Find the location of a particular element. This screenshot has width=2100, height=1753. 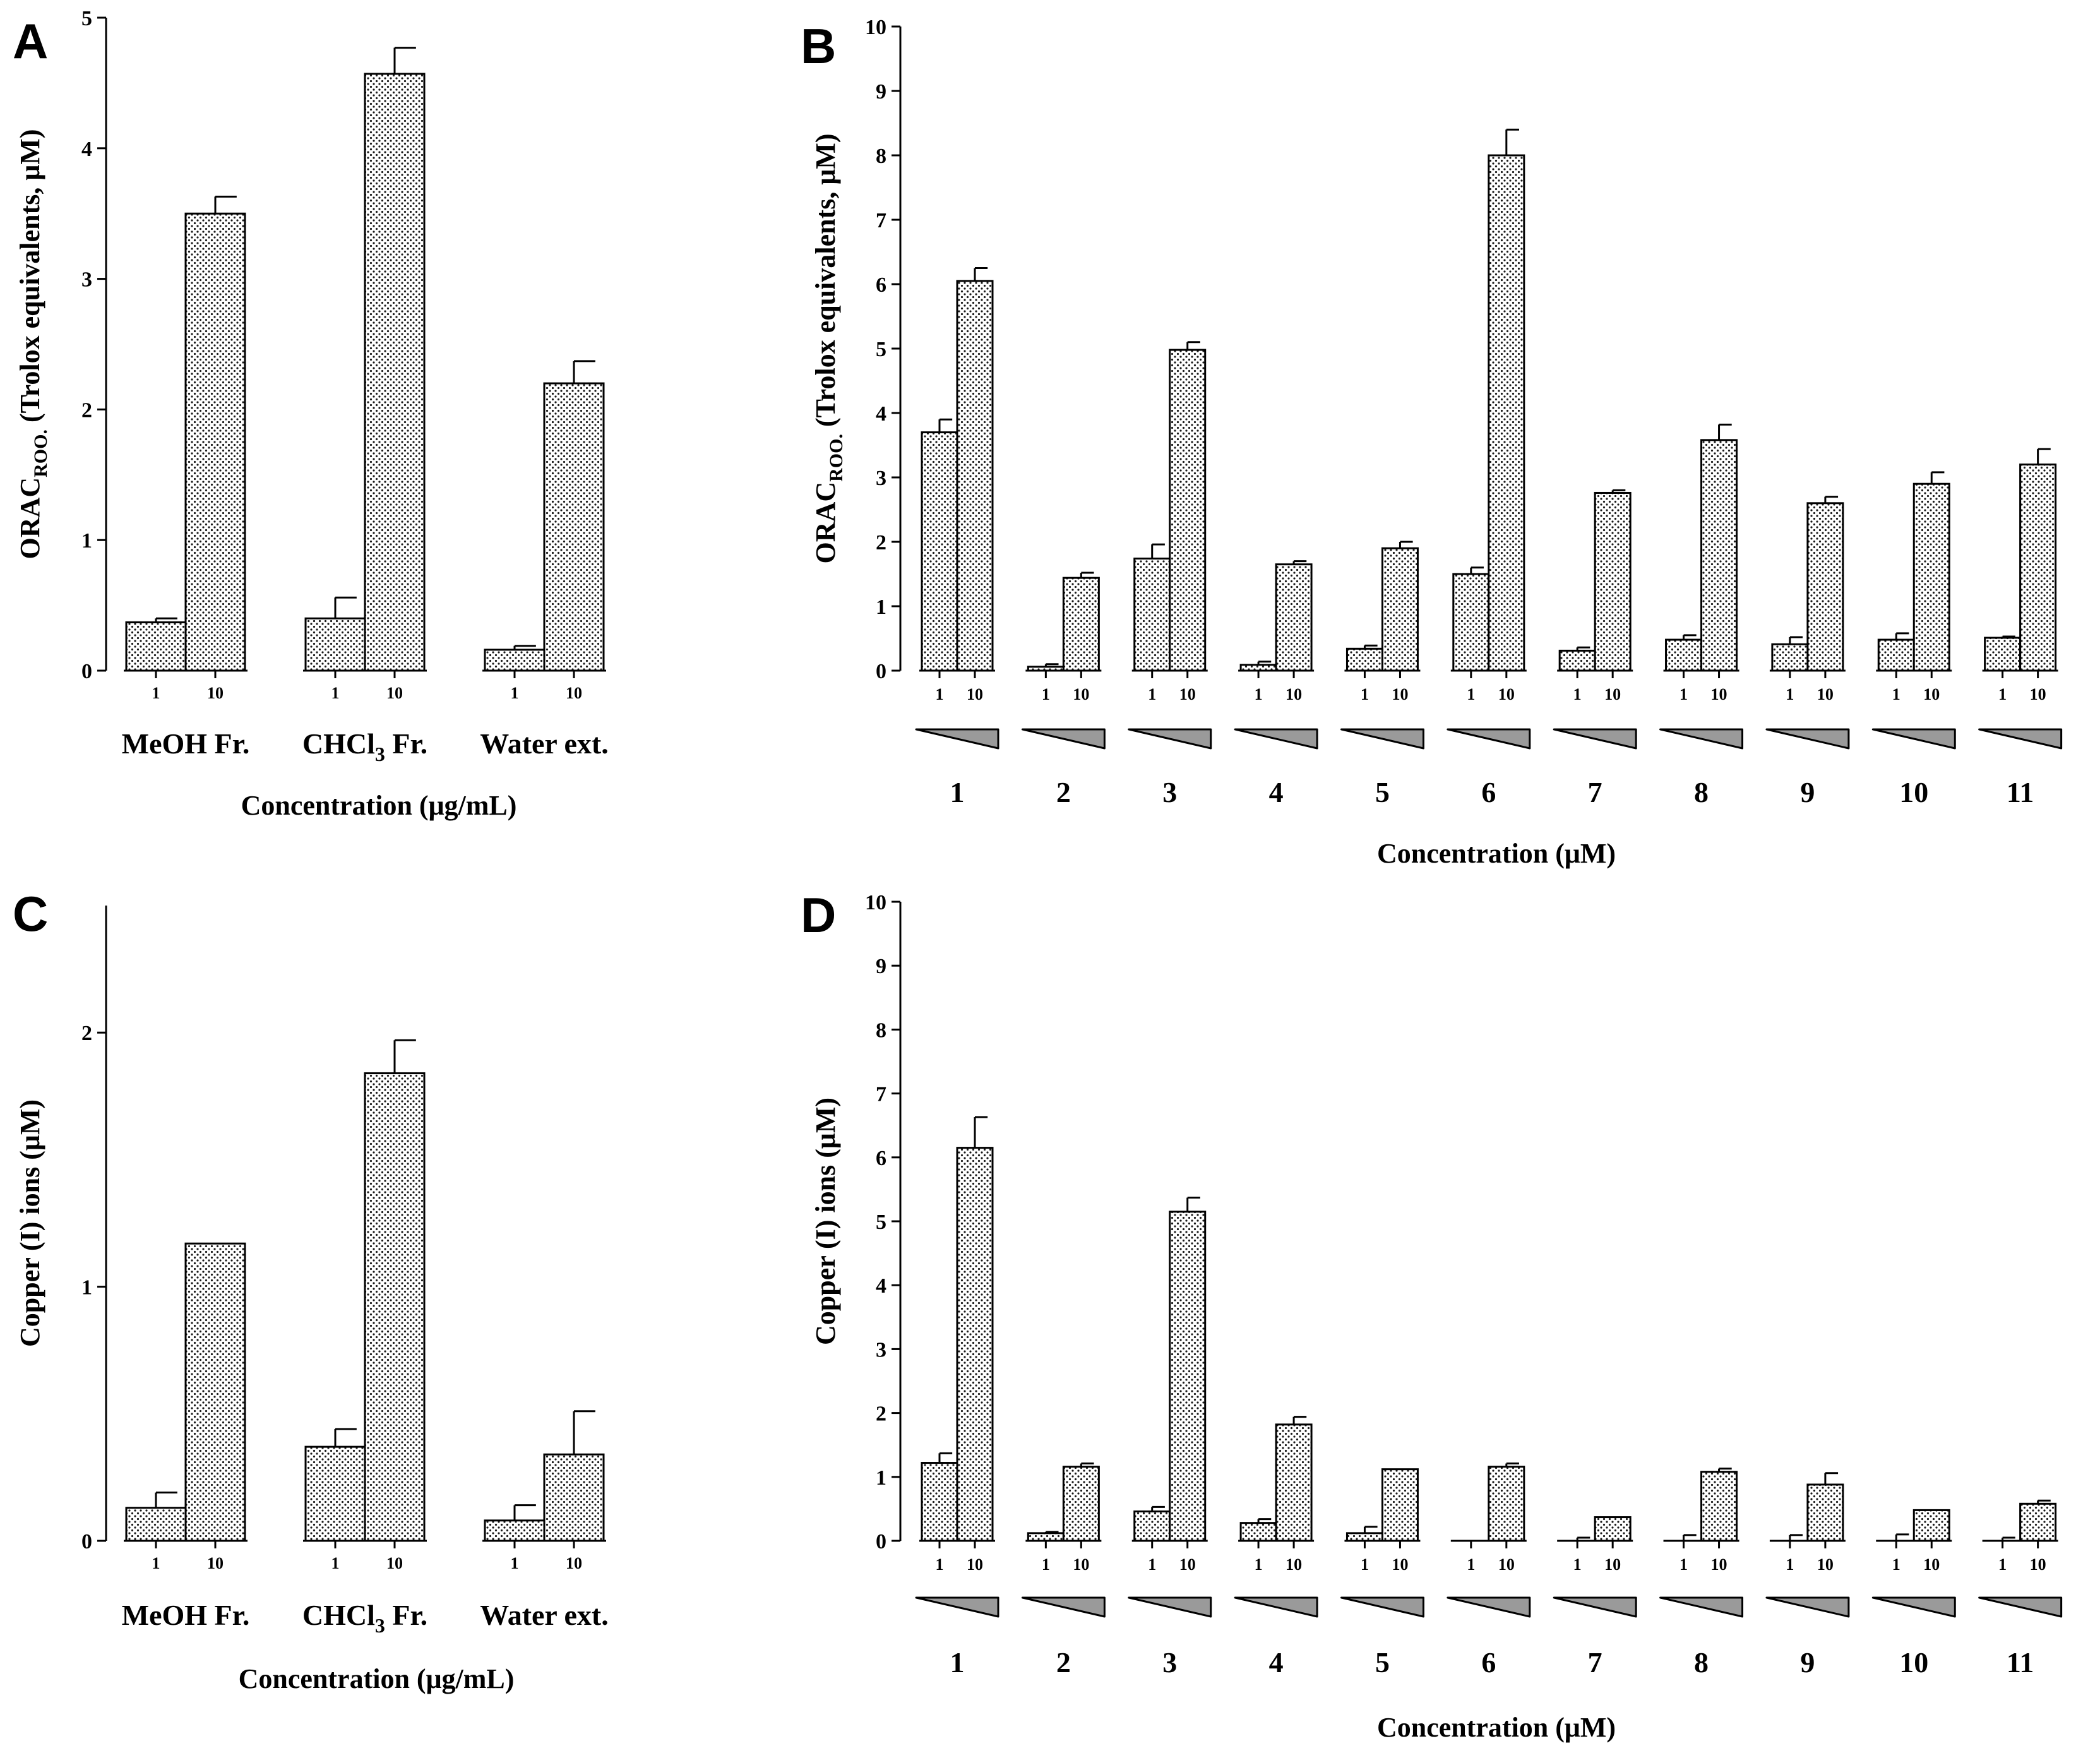

bar-group-7: 1 10 7 is located at coordinates (1595, 1597).